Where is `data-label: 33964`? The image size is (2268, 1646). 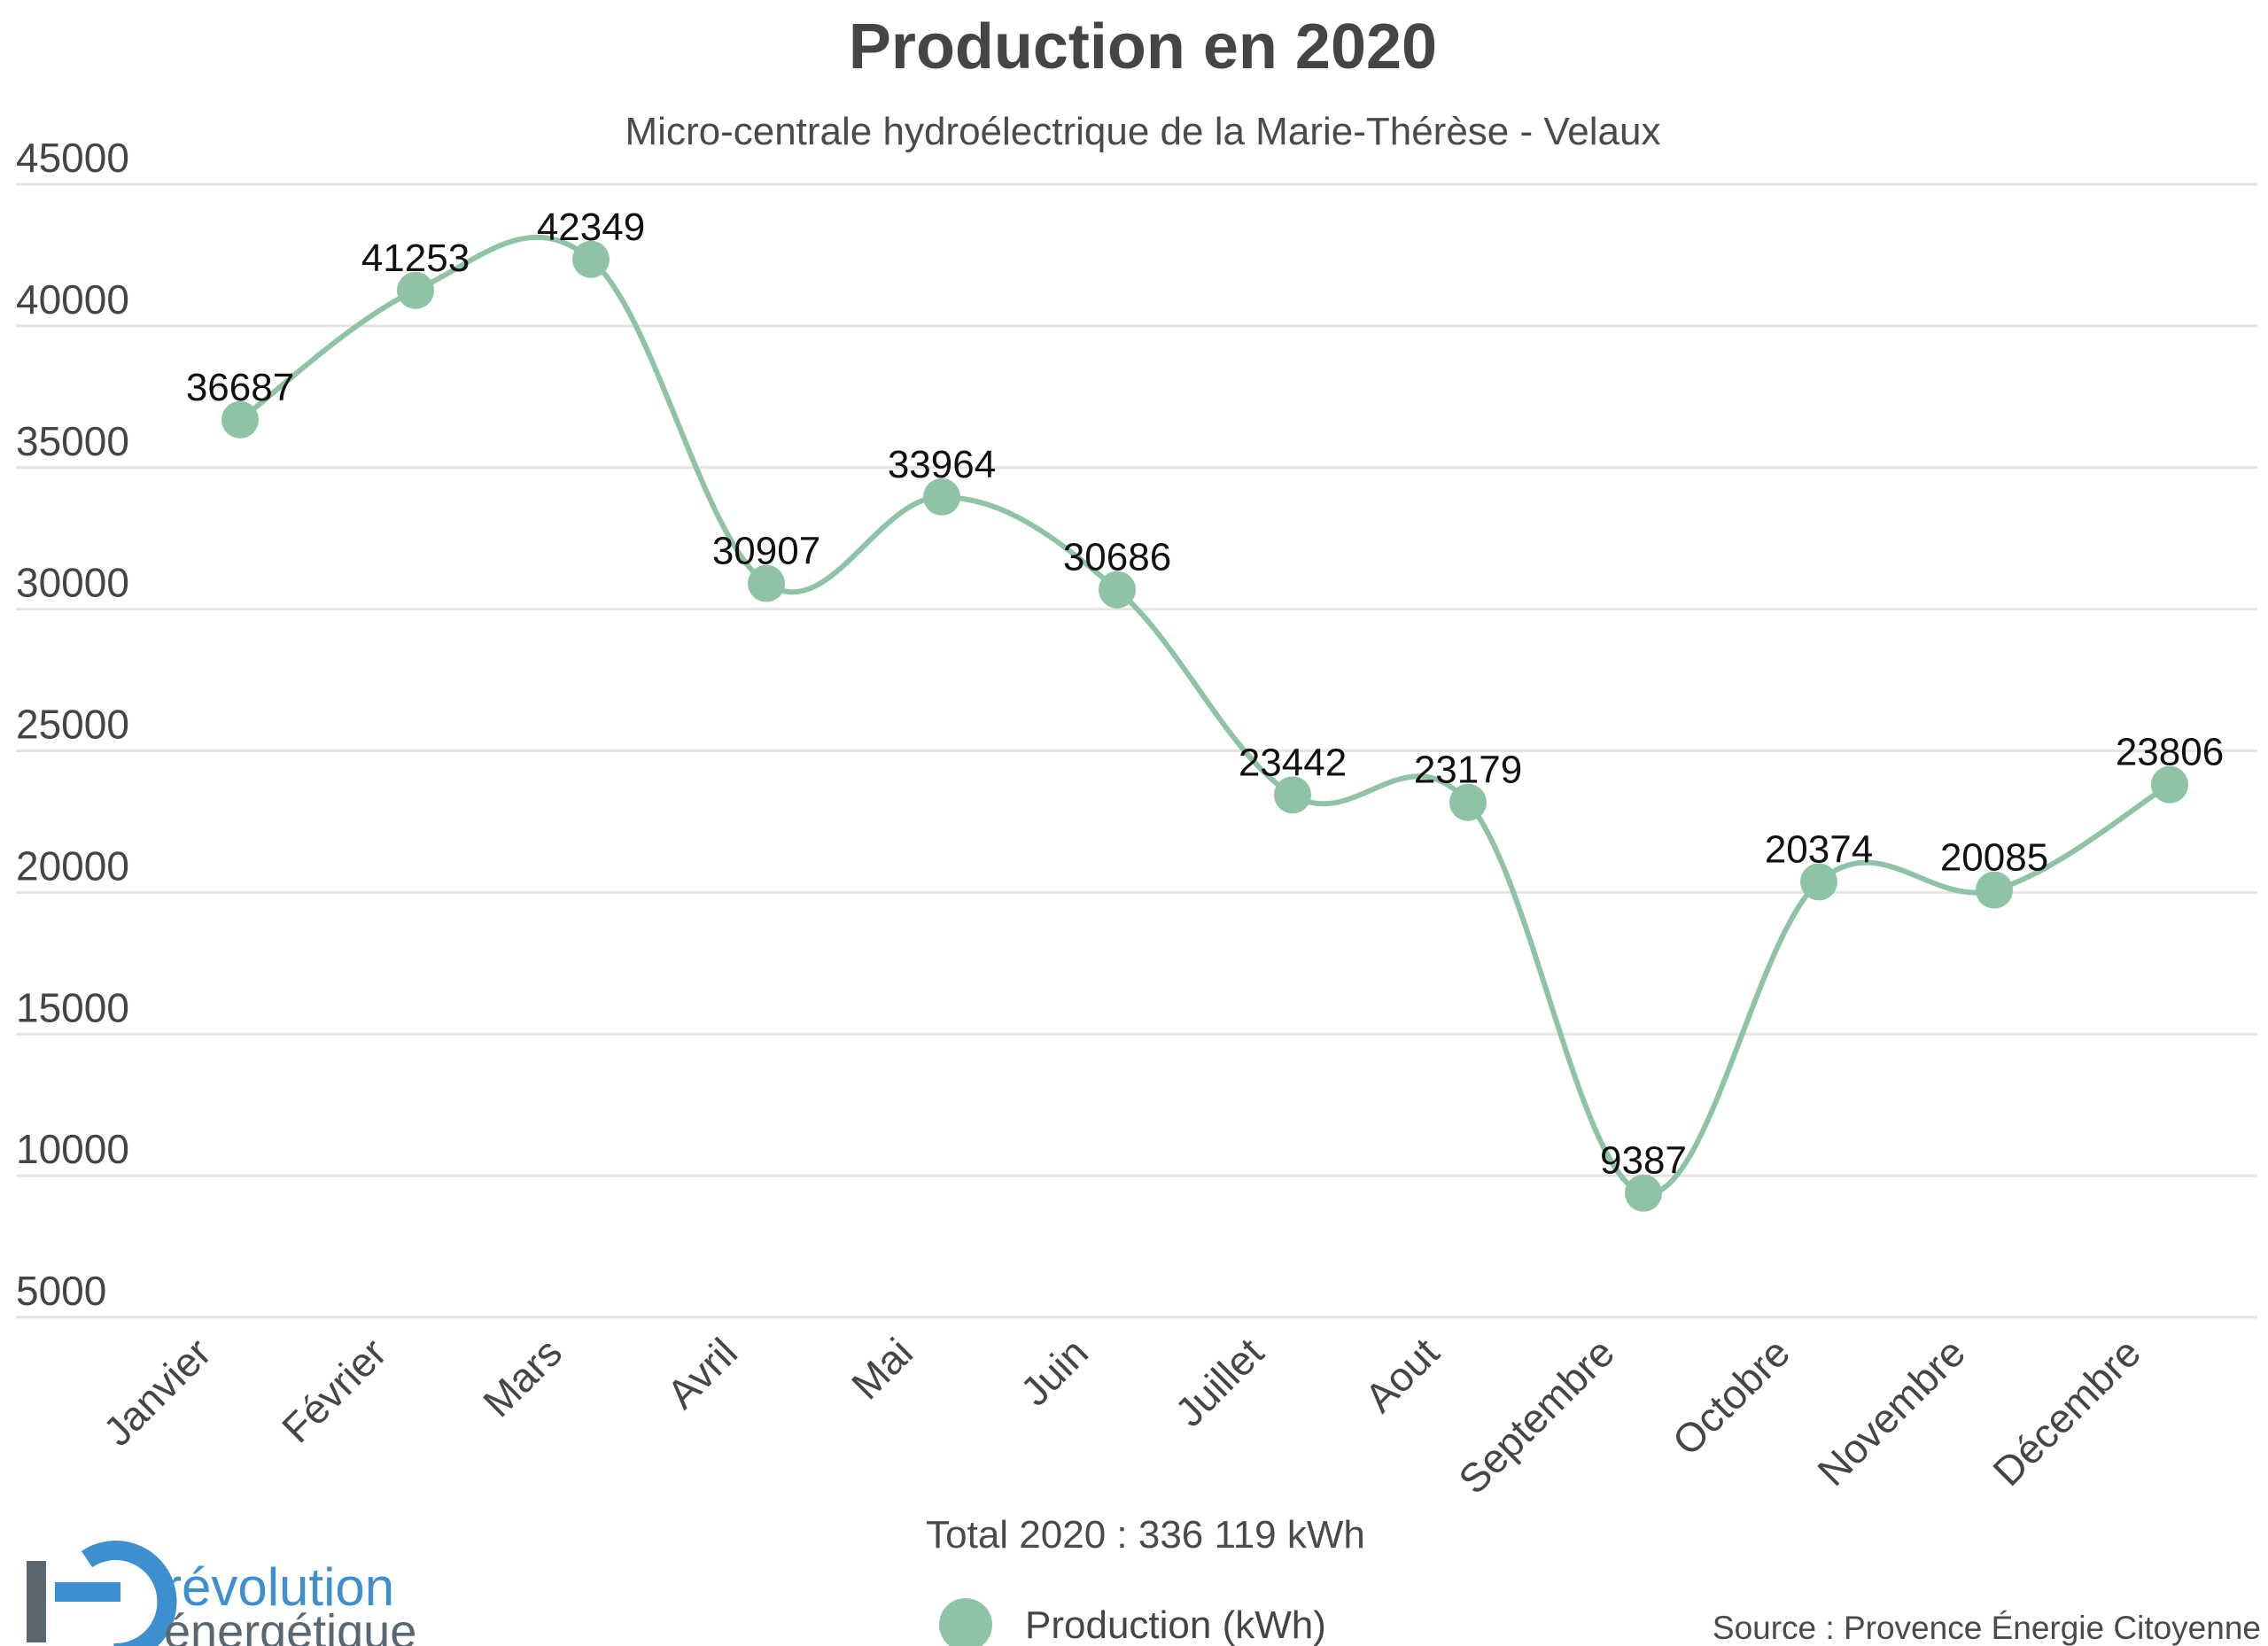
data-label: 33964 is located at coordinates (942, 464).